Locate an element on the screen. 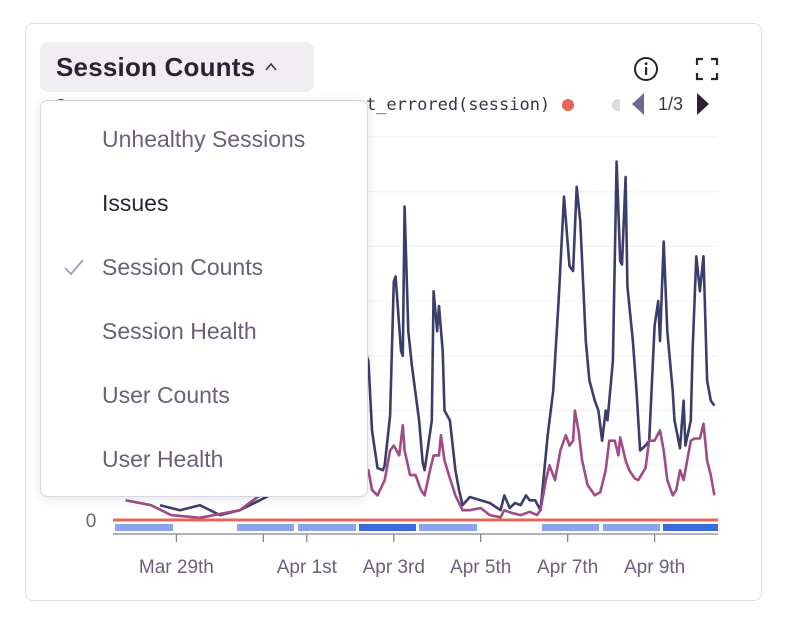 The width and height of the screenshot is (786, 624). next-page-icon is located at coordinates (703, 104).